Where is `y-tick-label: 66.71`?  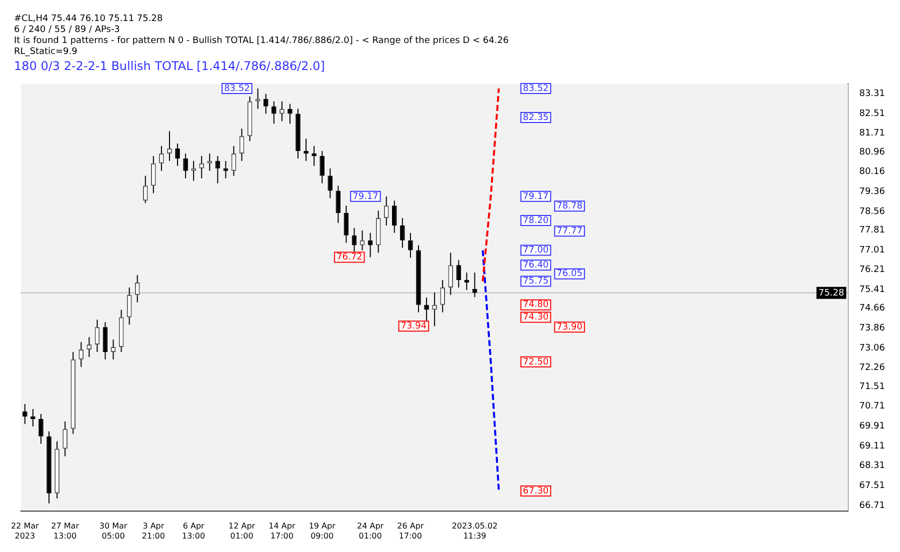
y-tick-label: 66.71 is located at coordinates (872, 505).